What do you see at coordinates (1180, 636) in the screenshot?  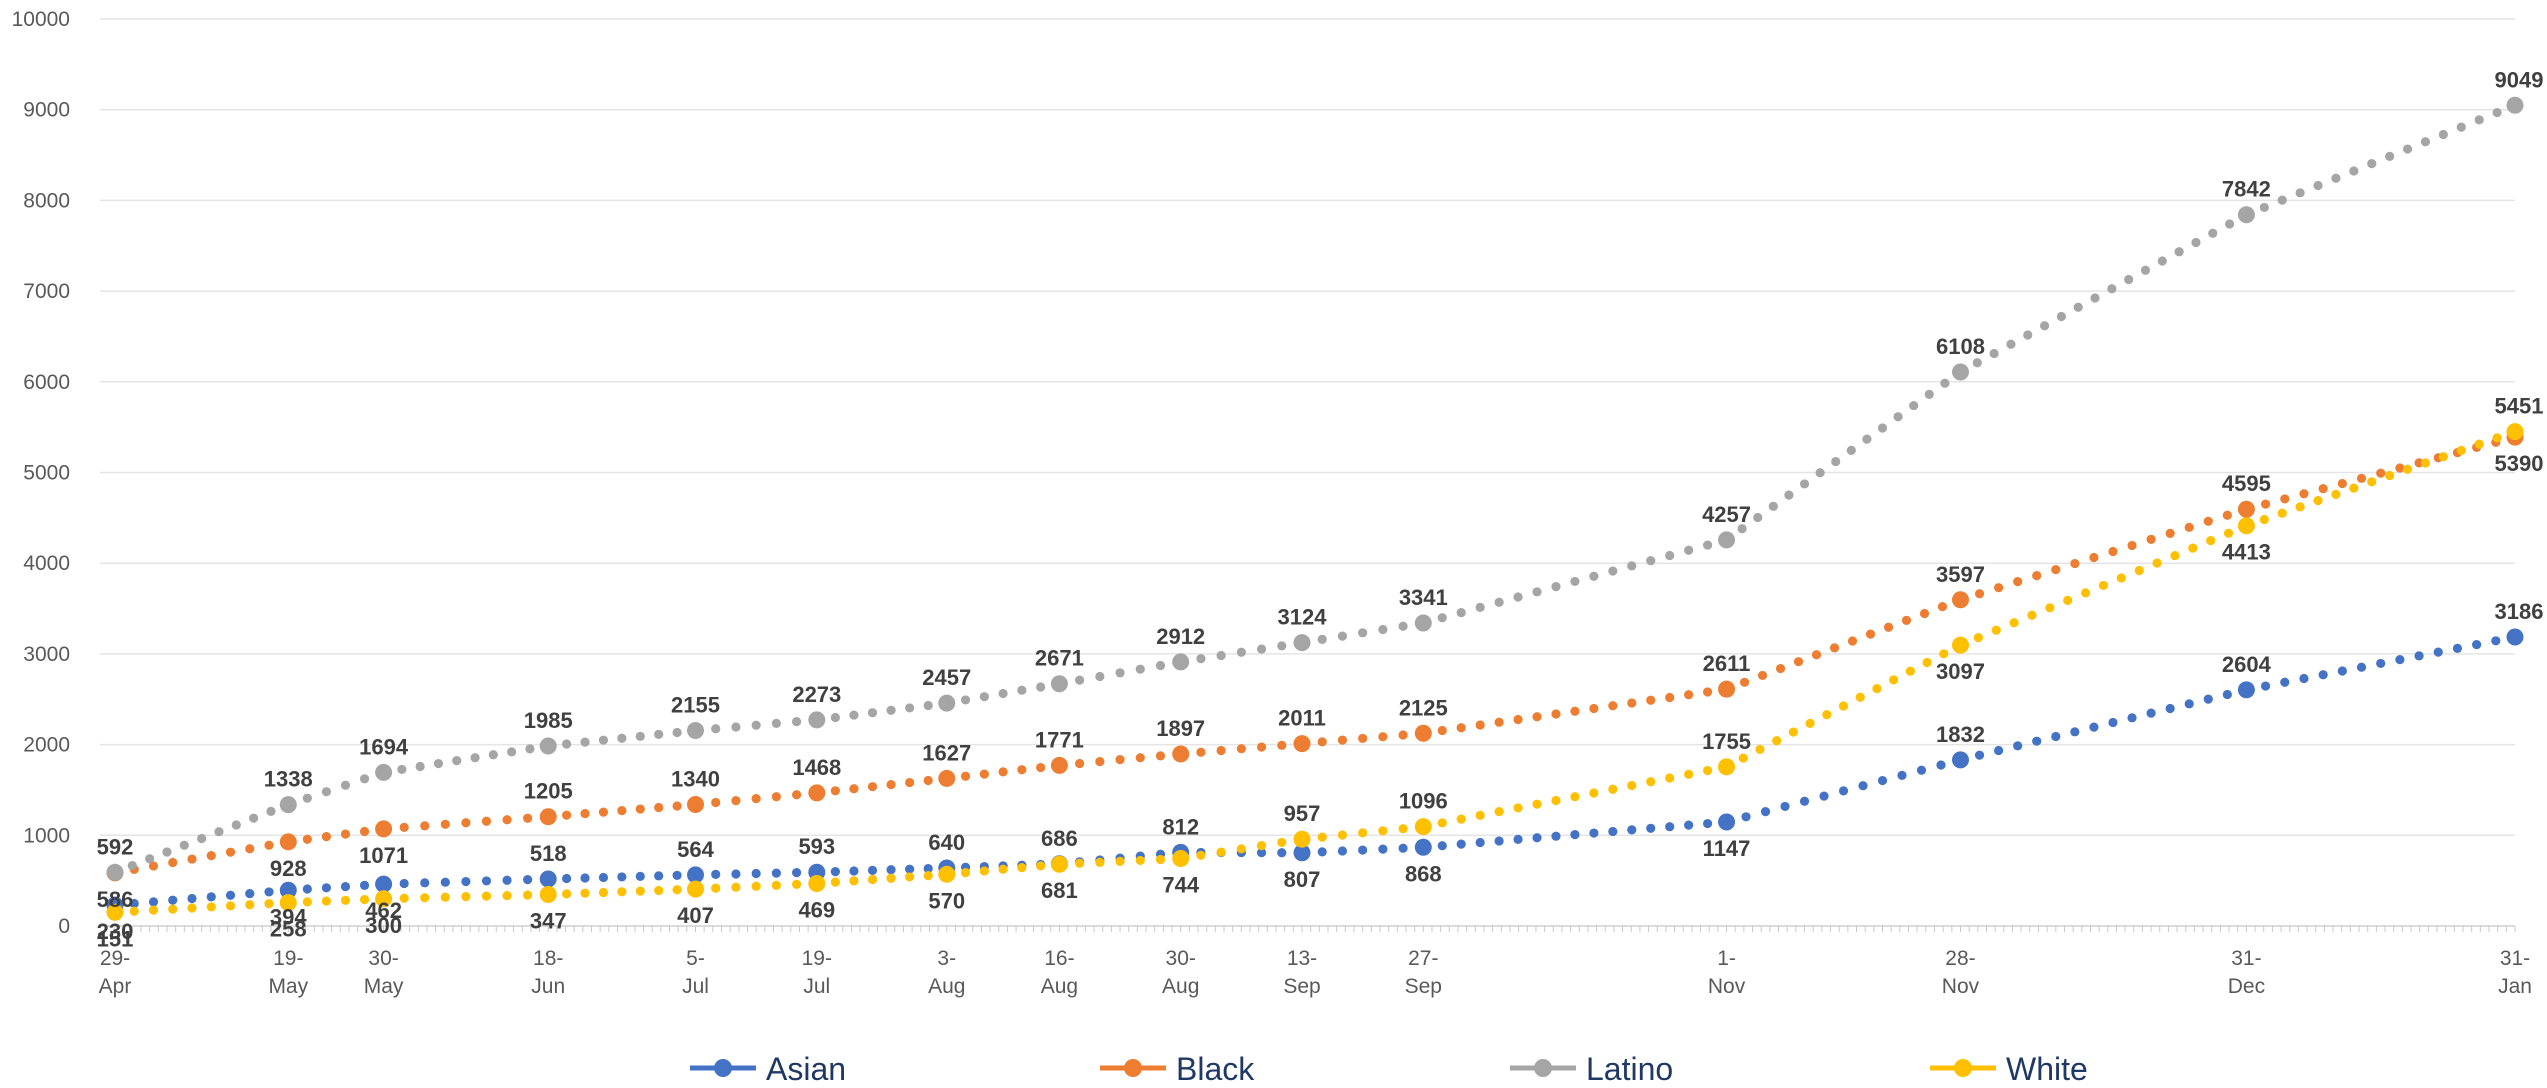 I see `data-label: 2912` at bounding box center [1180, 636].